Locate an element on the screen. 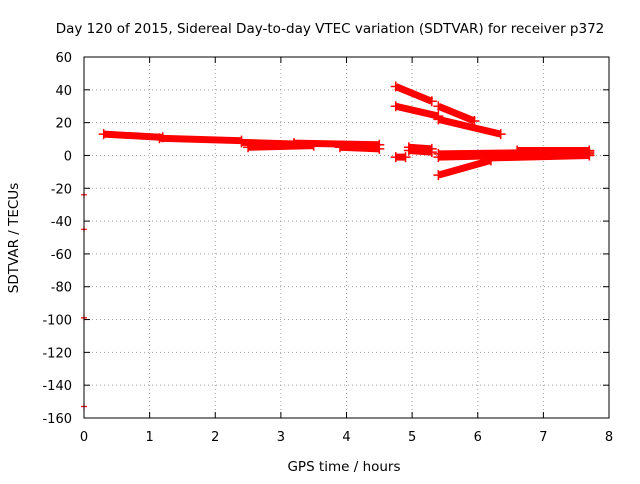  x-tick-label: 2 is located at coordinates (215, 437).